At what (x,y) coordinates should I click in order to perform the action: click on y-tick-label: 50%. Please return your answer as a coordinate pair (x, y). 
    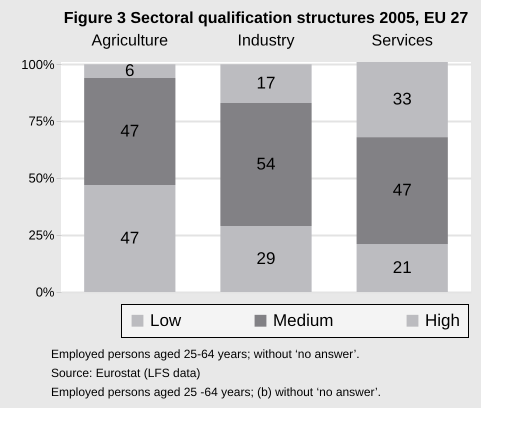
    Looking at the image, I should click on (41, 178).